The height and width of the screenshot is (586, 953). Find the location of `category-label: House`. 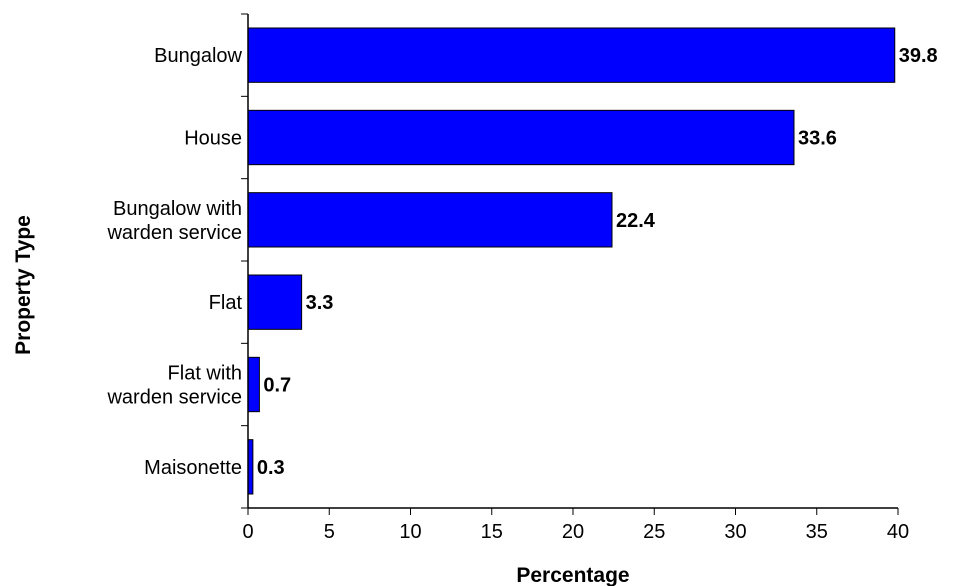

category-label: House is located at coordinates (213, 139).